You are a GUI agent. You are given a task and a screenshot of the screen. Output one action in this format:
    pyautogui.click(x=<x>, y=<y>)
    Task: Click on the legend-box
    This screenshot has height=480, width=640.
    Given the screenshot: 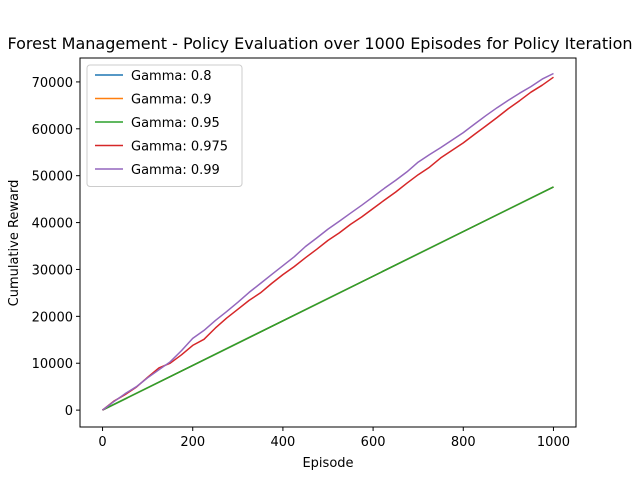 What is the action you would take?
    pyautogui.click(x=164, y=125)
    